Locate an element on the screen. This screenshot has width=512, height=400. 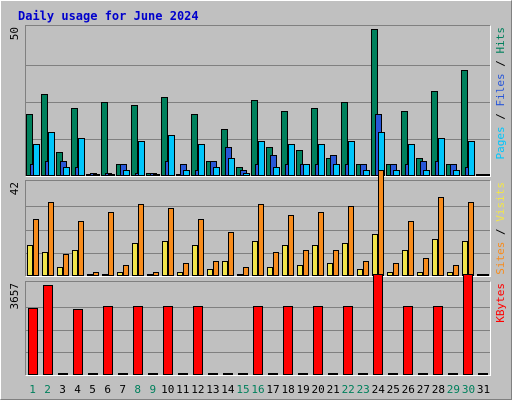
x-tick-label-day-21: 21 is located at coordinates (333, 389).